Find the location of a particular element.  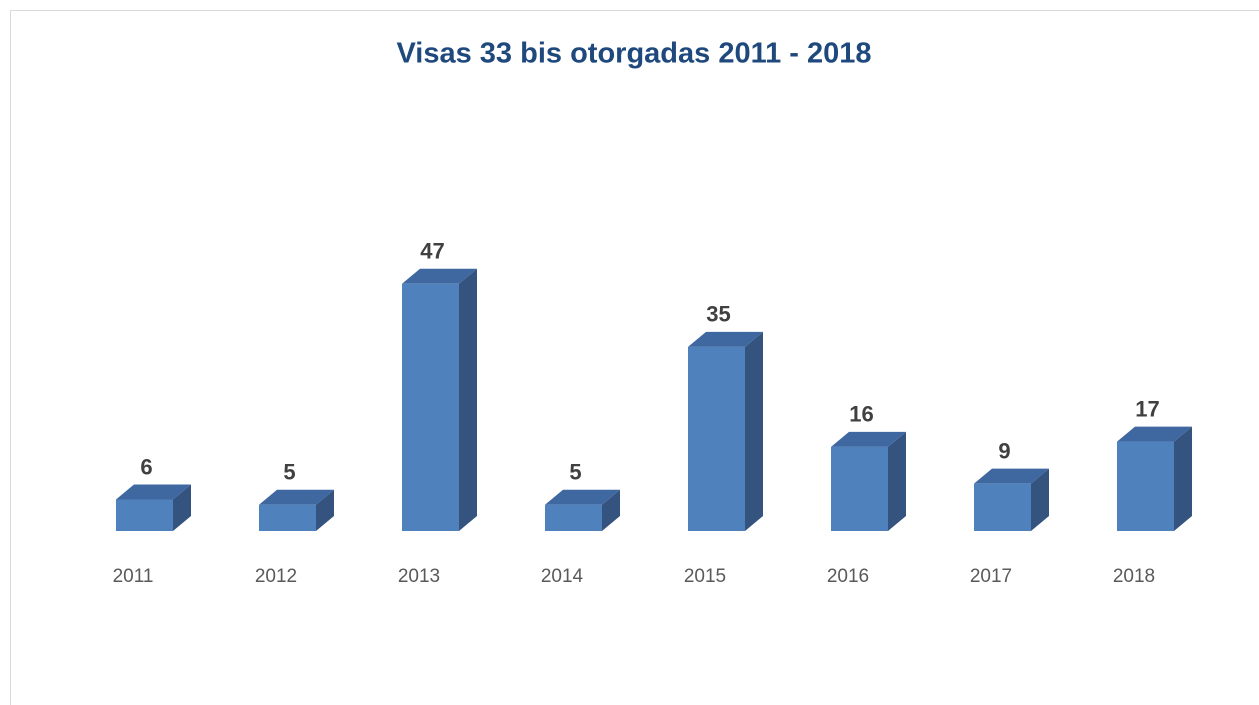

chart-title: Visas 33 bis otorgadas 2011 - 2018 is located at coordinates (633, 54).